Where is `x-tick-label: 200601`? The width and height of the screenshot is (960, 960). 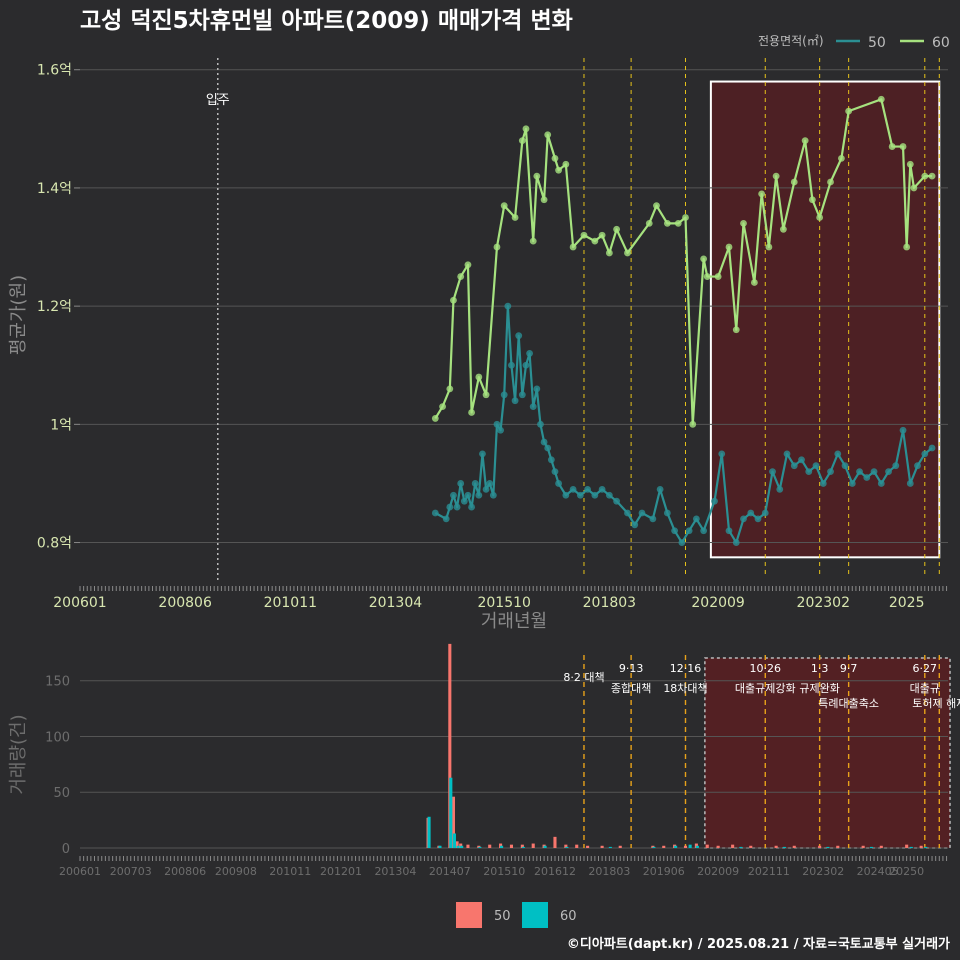 x-tick-label: 200601 is located at coordinates (79, 603).